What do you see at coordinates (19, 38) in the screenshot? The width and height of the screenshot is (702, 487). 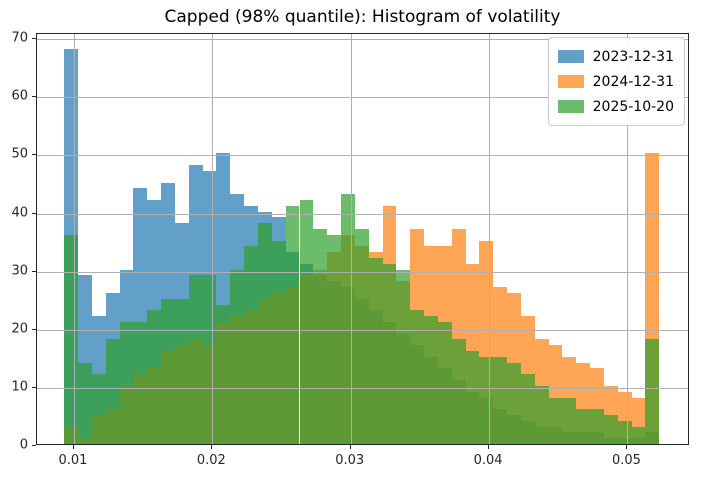 I see `y-tick-label-70: 70` at bounding box center [19, 38].